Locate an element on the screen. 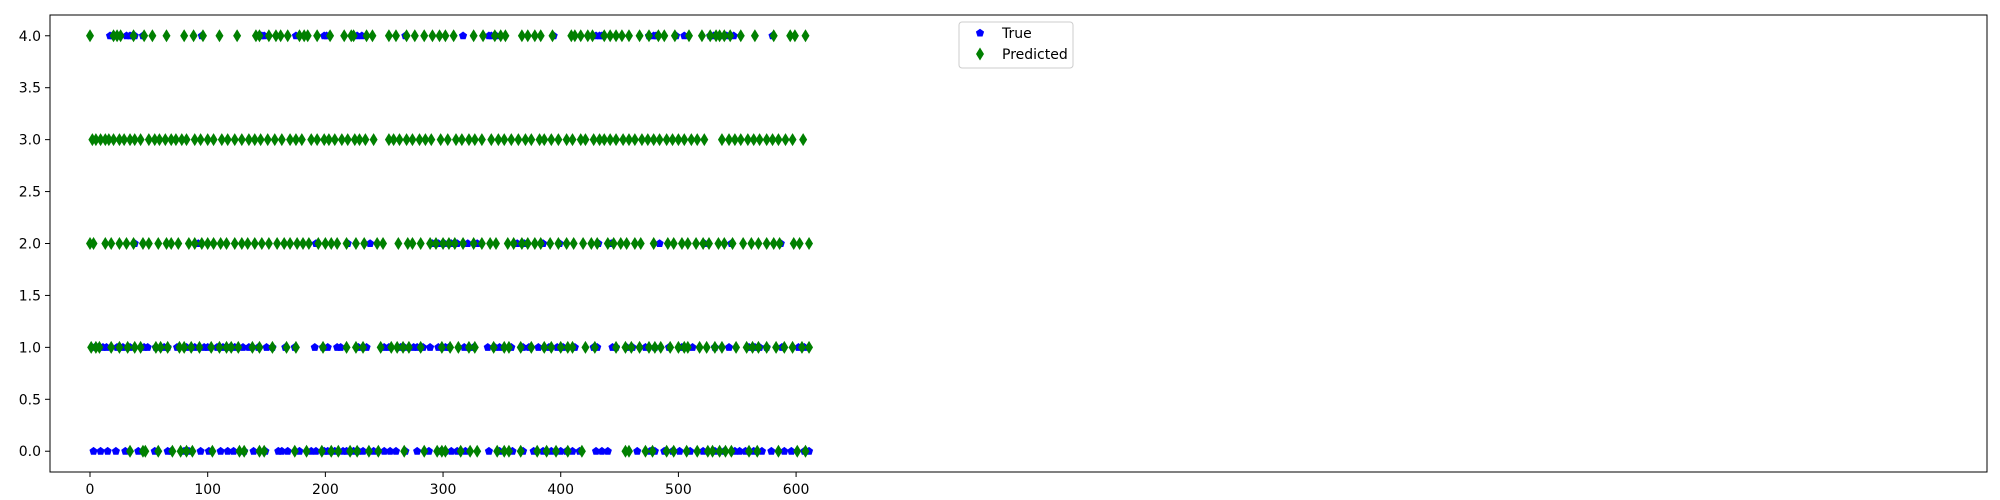 Image resolution: width=2000 pixels, height=500 pixels. y-tick-label: 0.5 is located at coordinates (30, 400).